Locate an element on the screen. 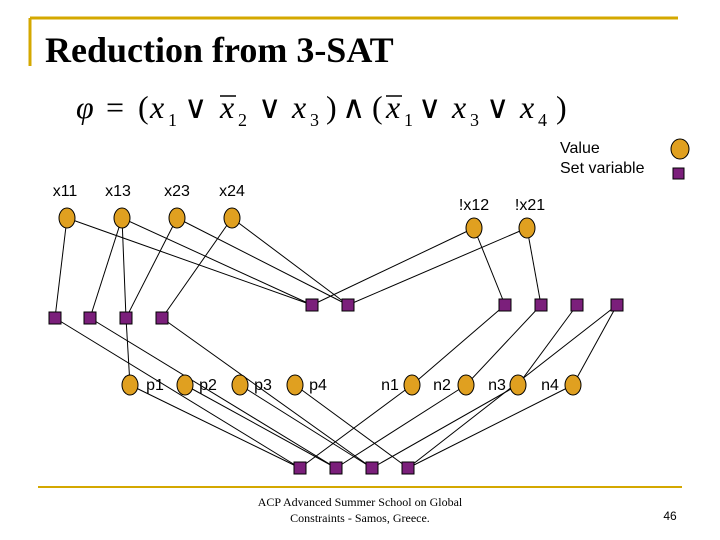 The image size is (720, 540). node-label: x11 is located at coordinates (65, 191).